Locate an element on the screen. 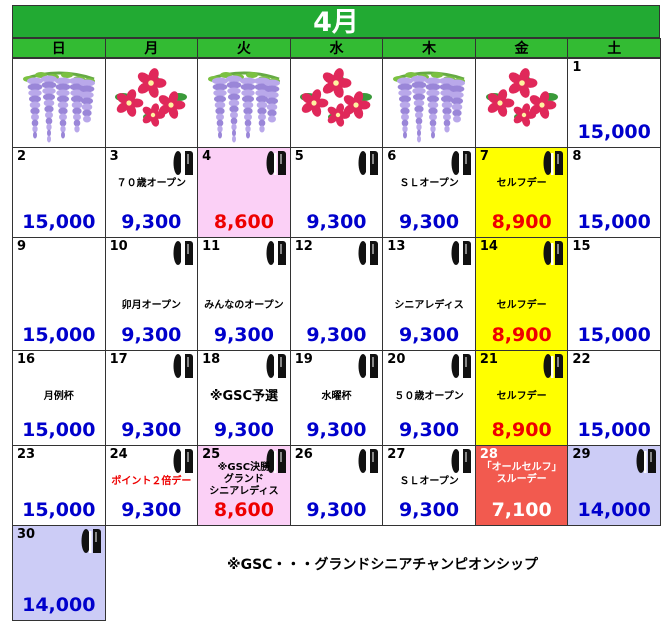 The image size is (668, 626). day-cell: 30 14,000 is located at coordinates (59, 573).